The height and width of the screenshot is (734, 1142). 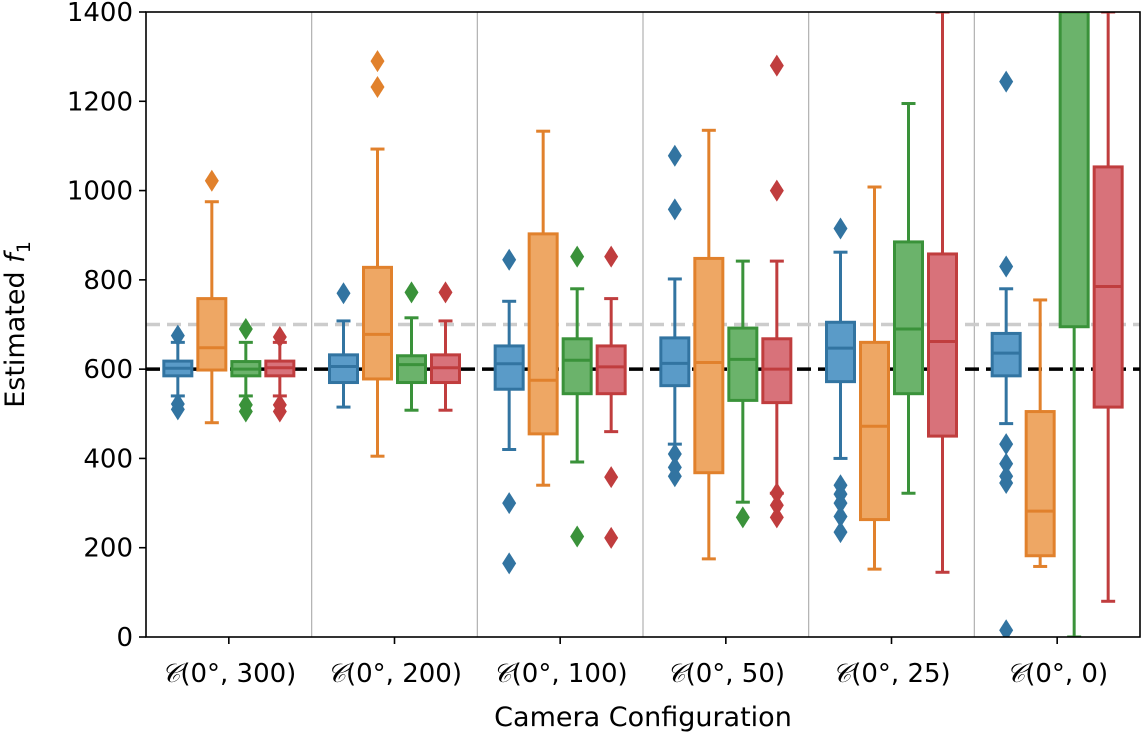 What do you see at coordinates (108, 549) in the screenshot?
I see `y-tick-label: 200` at bounding box center [108, 549].